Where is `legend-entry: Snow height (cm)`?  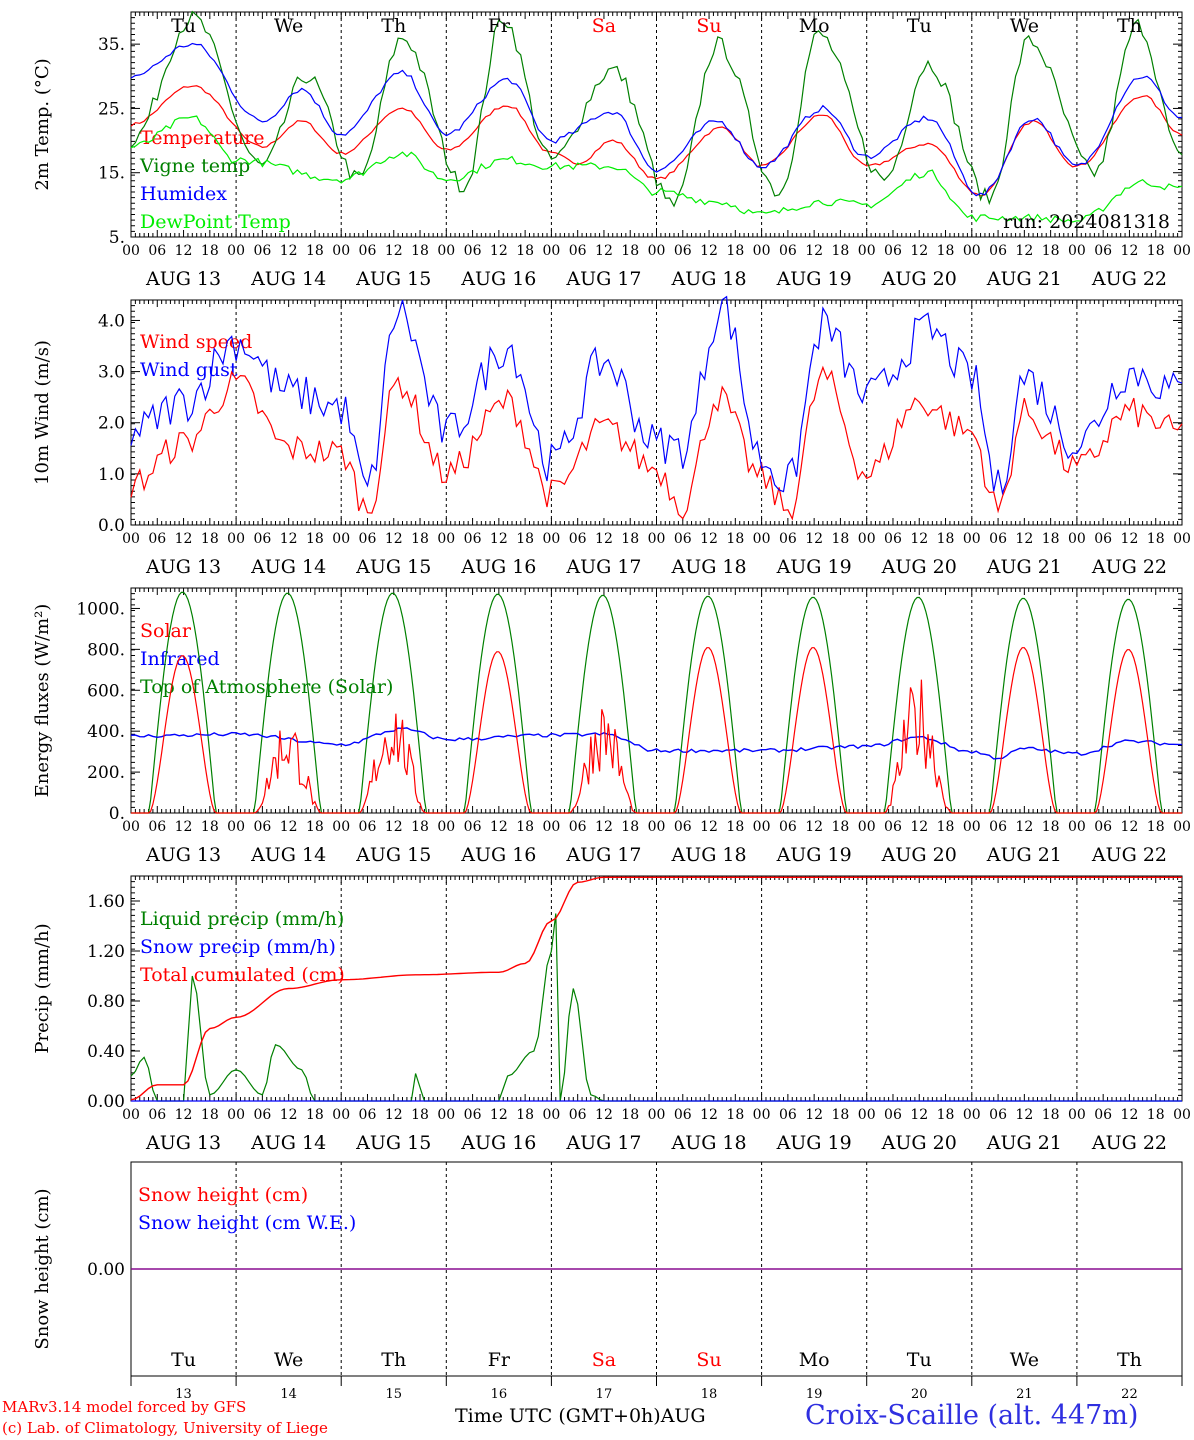 legend-entry: Snow height (cm) is located at coordinates (223, 1195).